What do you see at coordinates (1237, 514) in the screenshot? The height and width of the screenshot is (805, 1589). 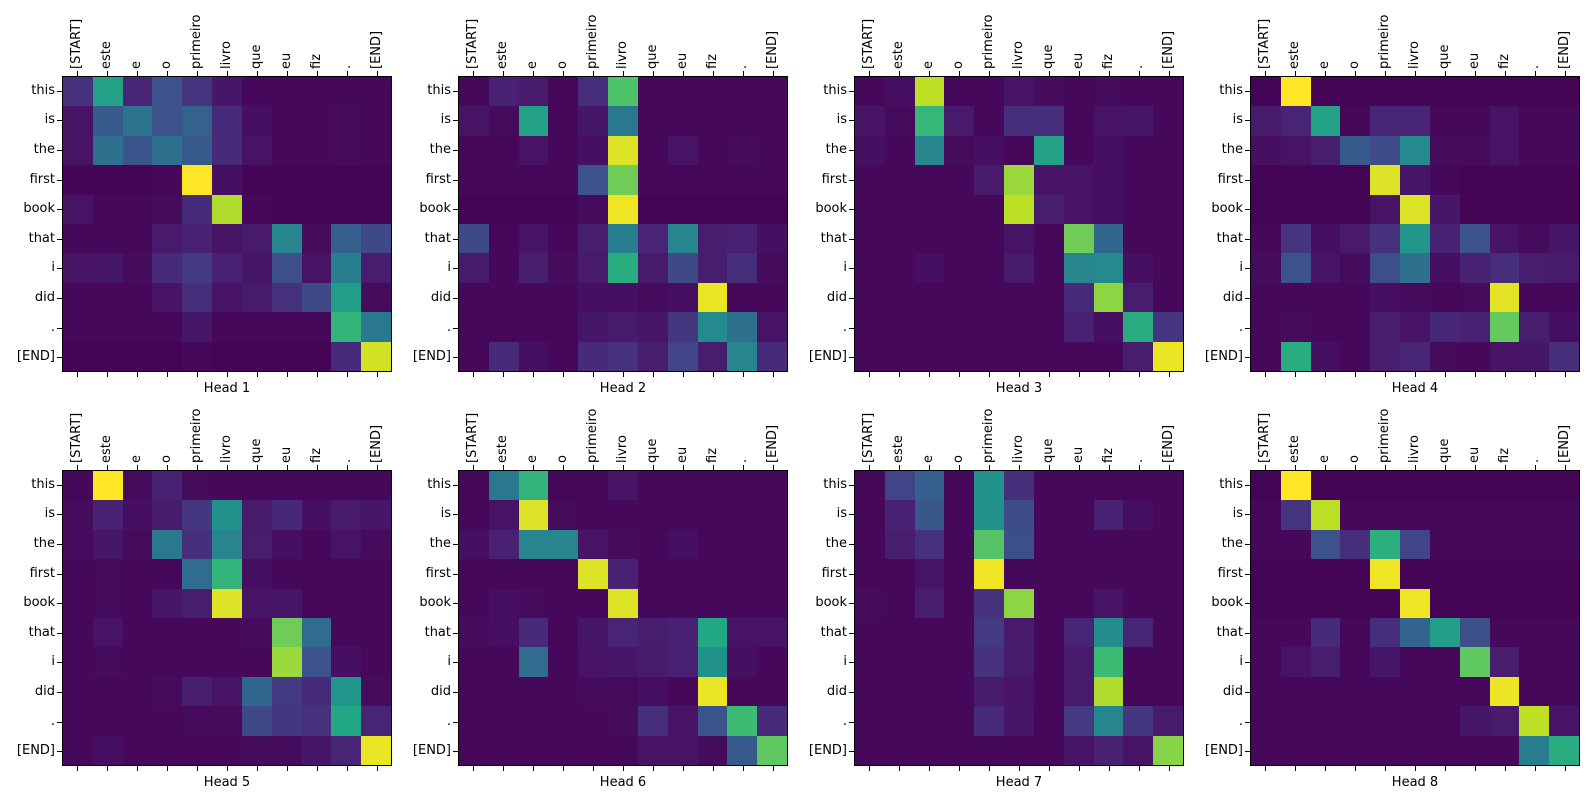 I see `y-tick-label: is` at bounding box center [1237, 514].